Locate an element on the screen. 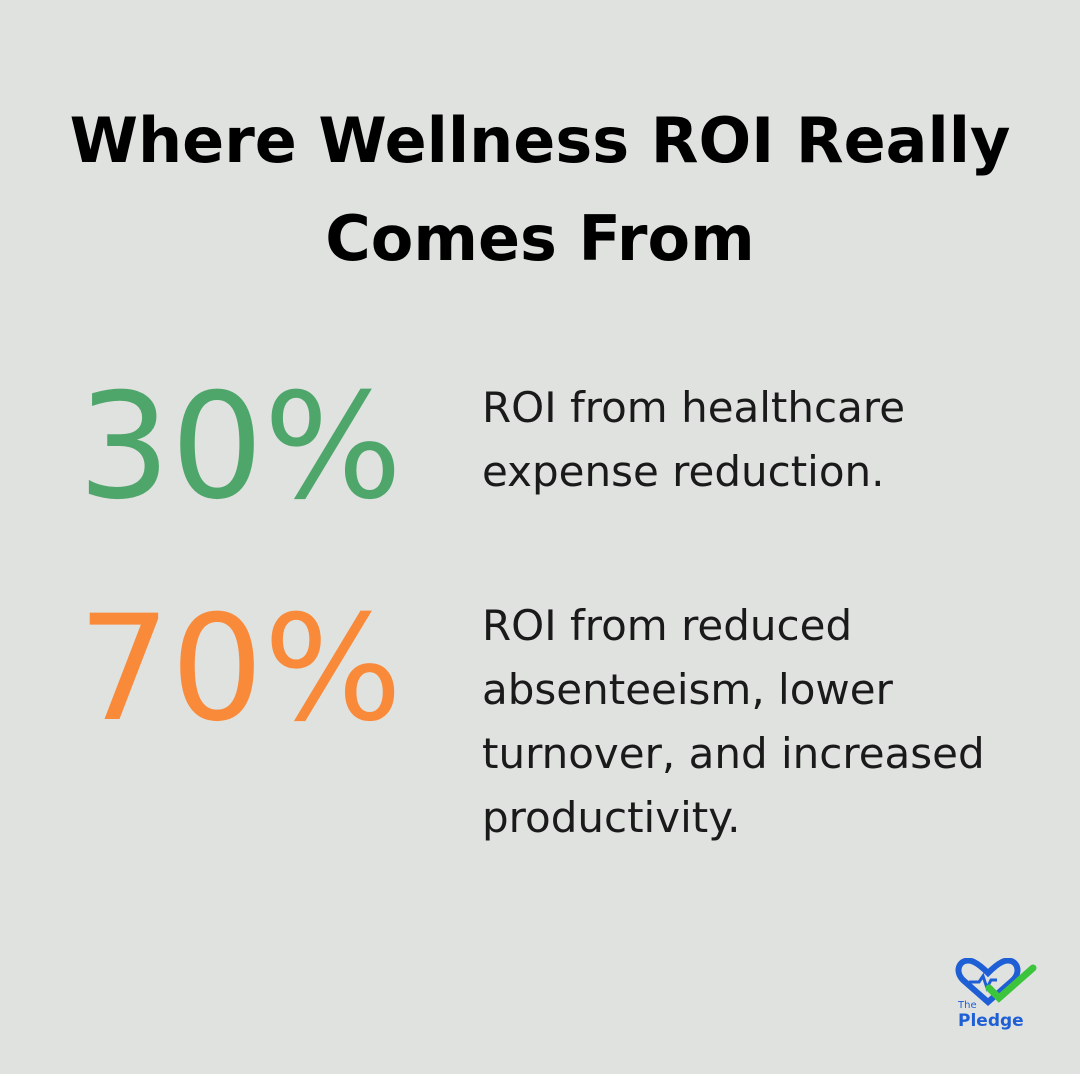 The width and height of the screenshot is (1080, 1074). logo-heart is located at coordinates (988, 982).